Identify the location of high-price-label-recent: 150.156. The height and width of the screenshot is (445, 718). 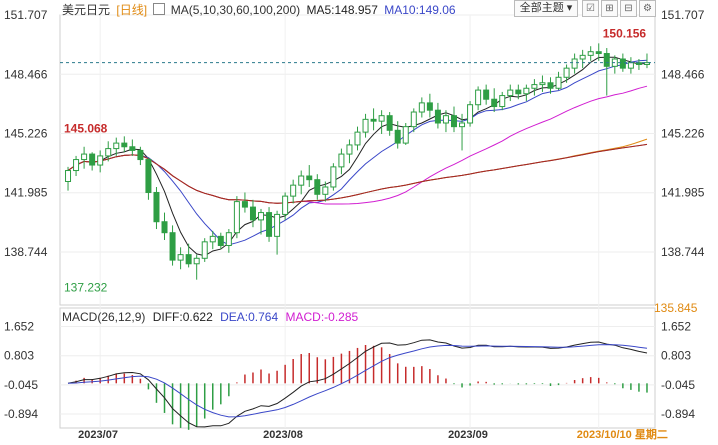
(625, 33).